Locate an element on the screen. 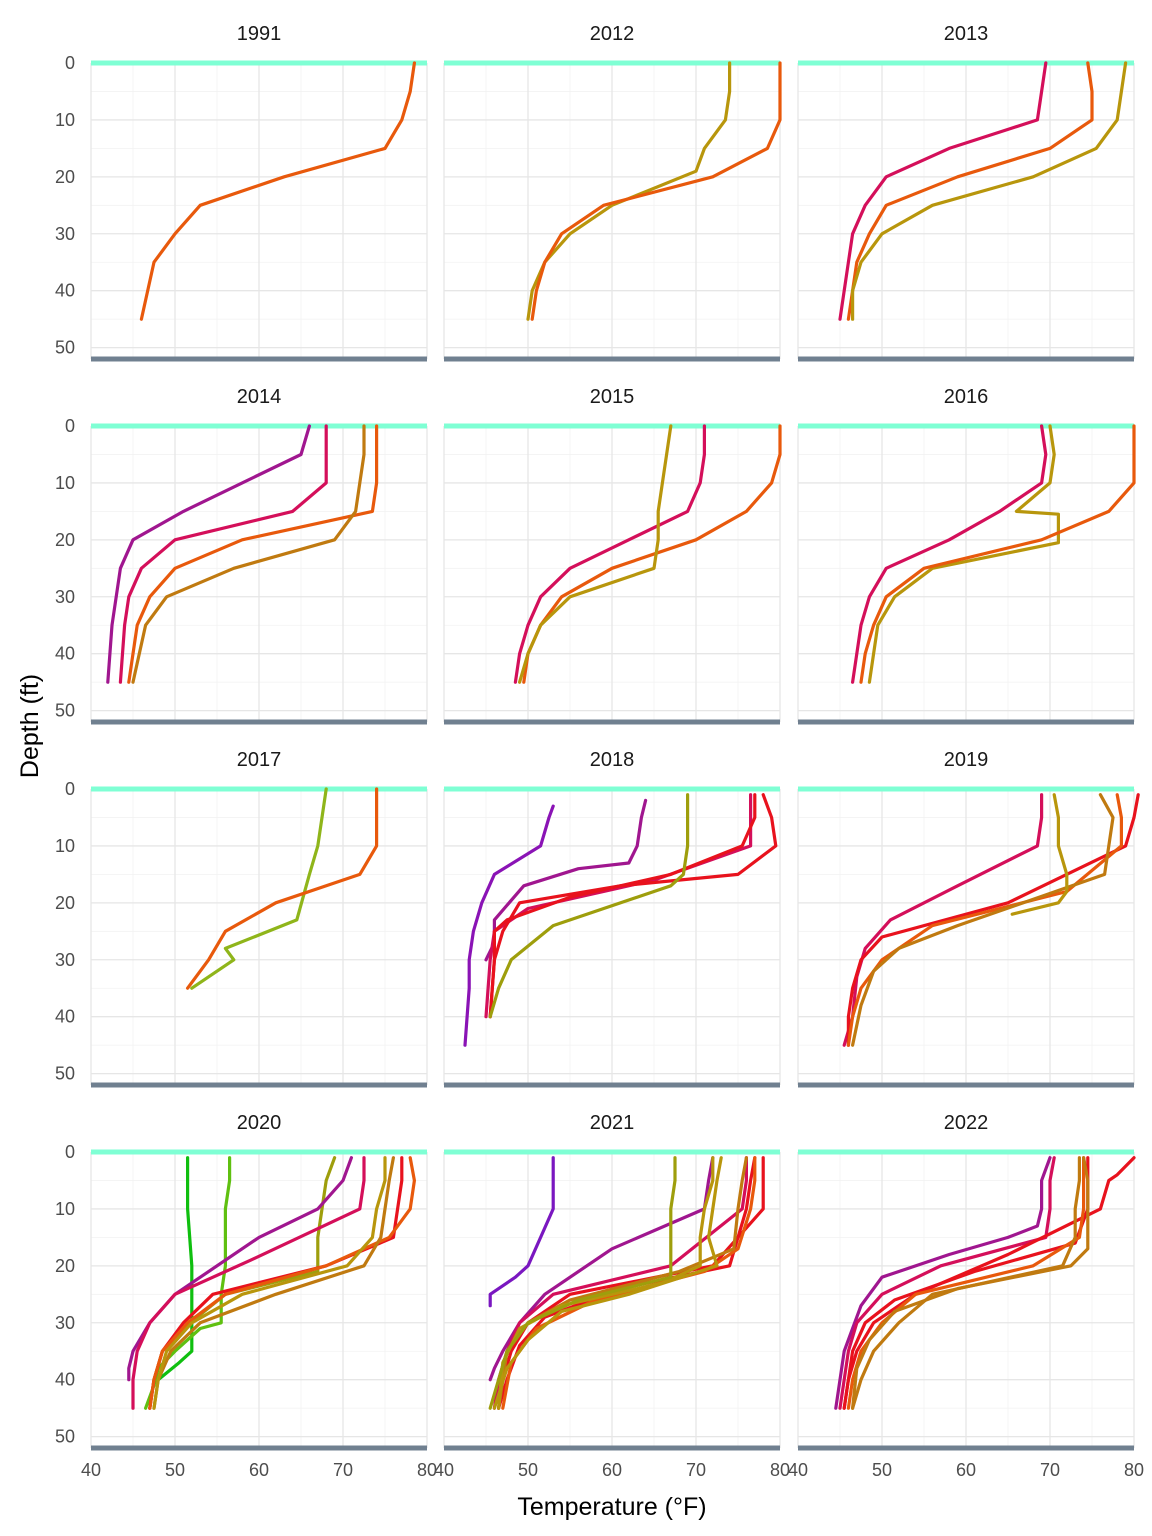 This screenshot has height=1536, width=1152. panel-2012: 2012 is located at coordinates (612, 192).